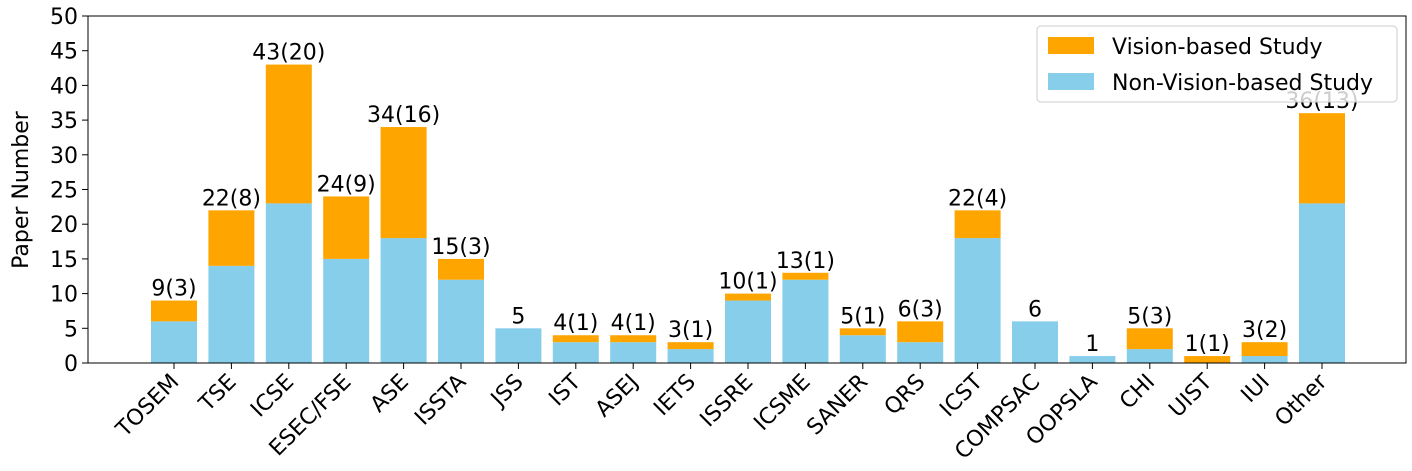 The height and width of the screenshot is (471, 1412). Describe the element at coordinates (288, 53) in the screenshot. I see `bar-label: 43(20)` at that location.